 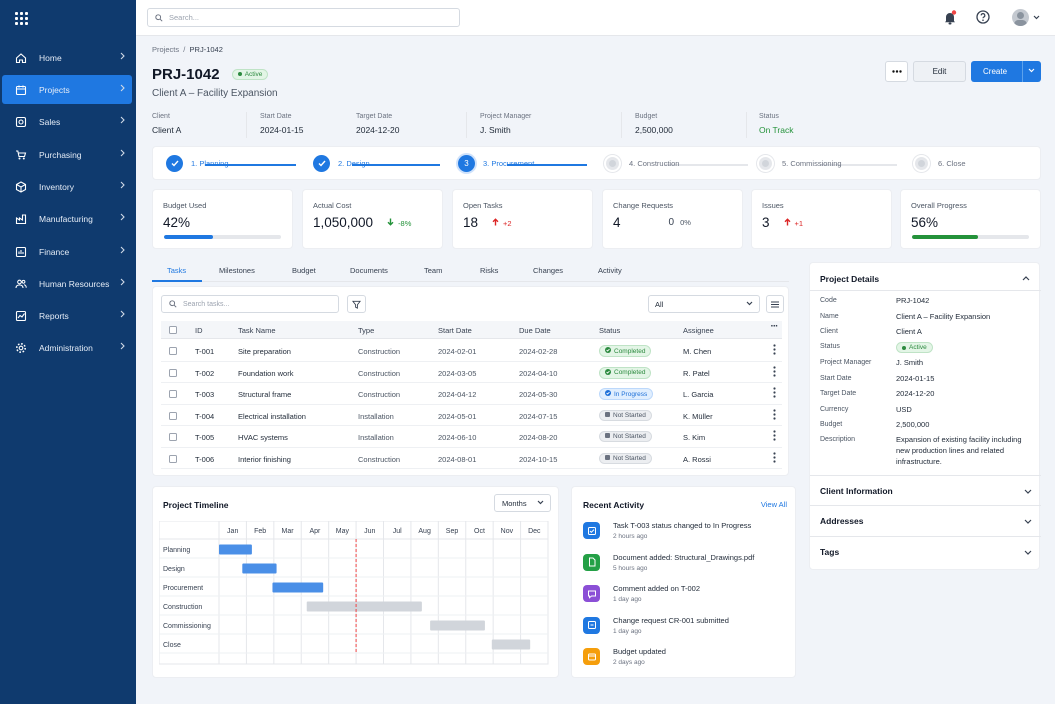 I want to click on step-planning: 1. Planning, so click(x=197, y=163).